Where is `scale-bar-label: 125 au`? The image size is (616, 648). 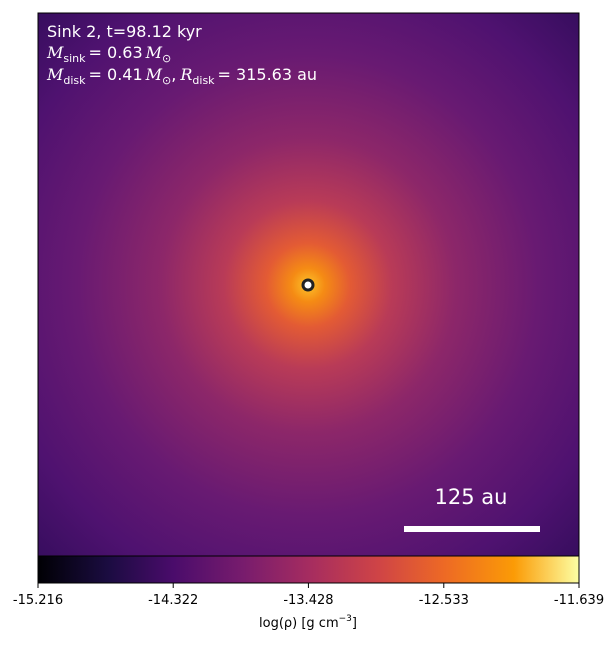 scale-bar-label: 125 au is located at coordinates (471, 497).